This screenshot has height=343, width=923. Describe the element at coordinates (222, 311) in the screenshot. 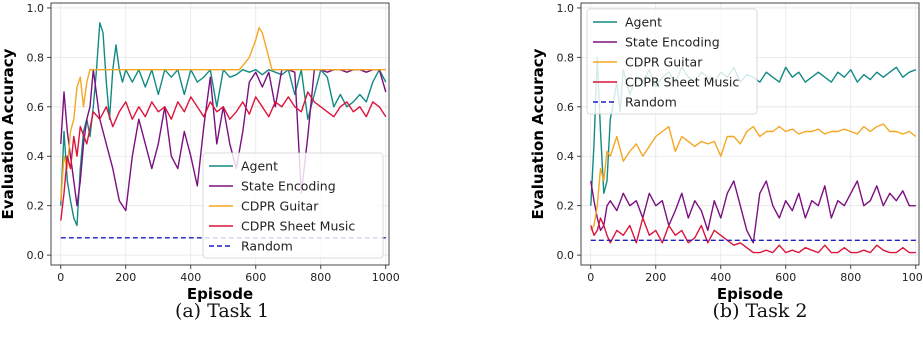

I see `caption-task-1: (a) Task 1` at that location.